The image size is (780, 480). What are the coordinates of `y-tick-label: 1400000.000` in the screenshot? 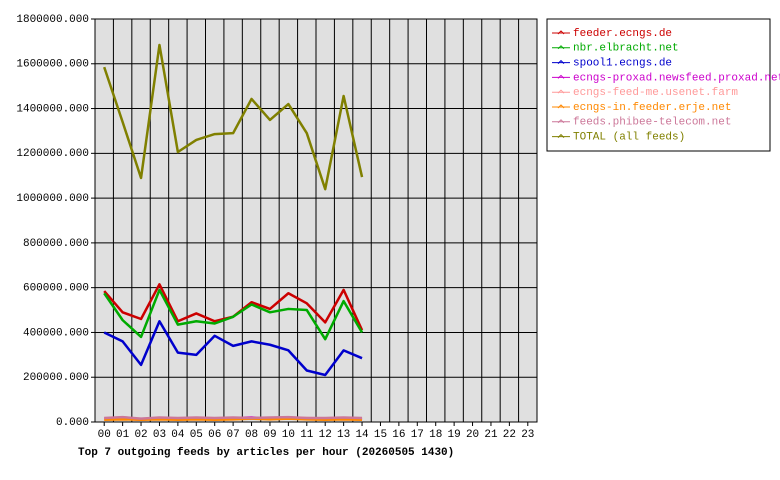 It's located at (52, 109).